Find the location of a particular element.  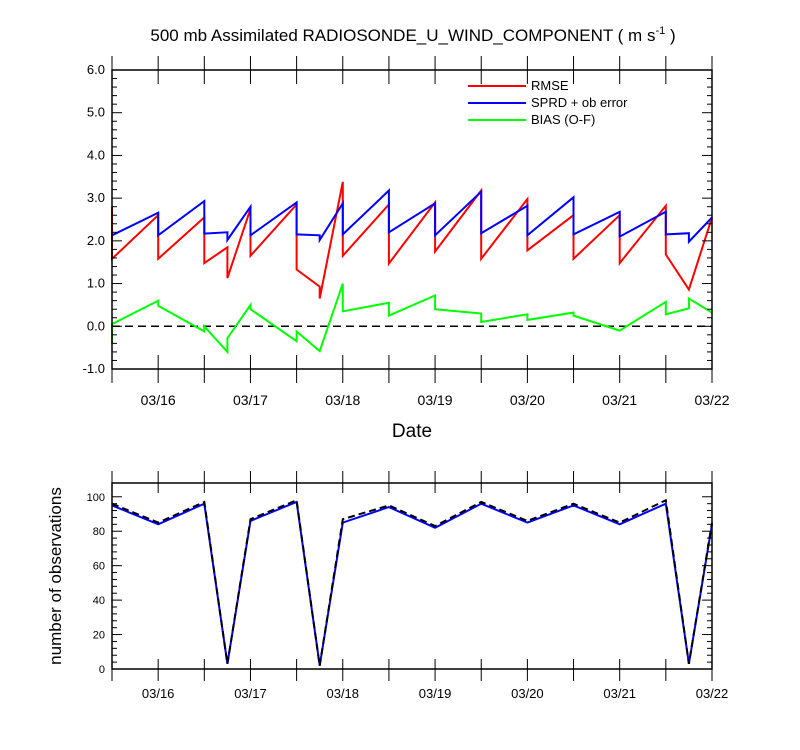

y-tick-label: 40 is located at coordinates (99, 601).